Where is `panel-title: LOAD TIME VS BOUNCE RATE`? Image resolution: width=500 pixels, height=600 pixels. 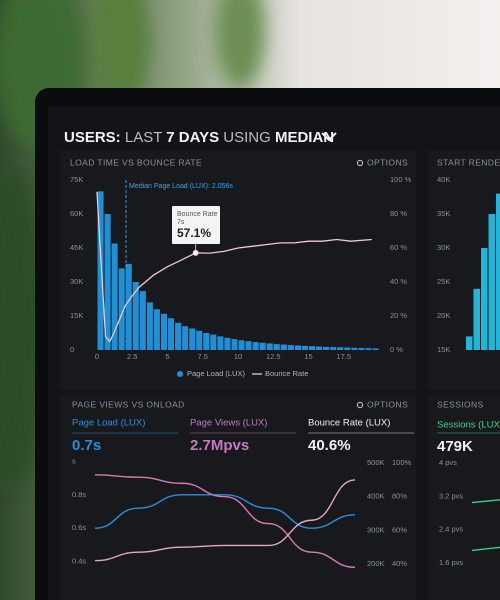 panel-title: LOAD TIME VS BOUNCE RATE is located at coordinates (136, 162).